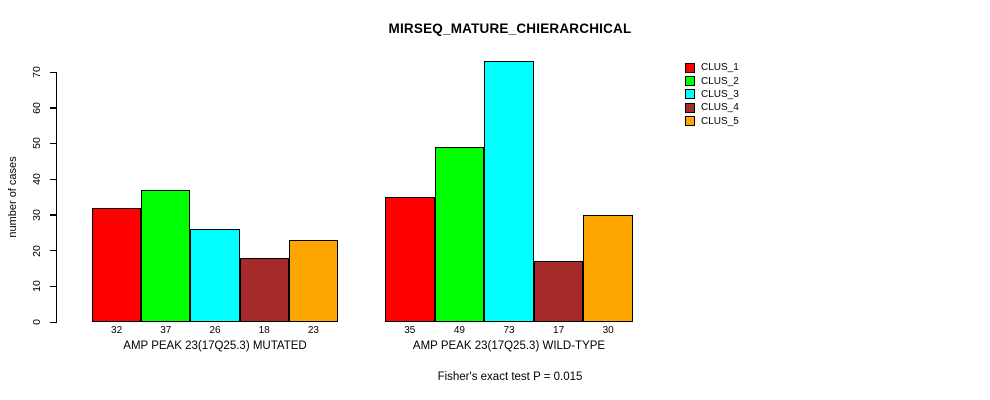 Image resolution: width=990 pixels, height=400 pixels. Describe the element at coordinates (510, 28) in the screenshot. I see `chart-title: MIRSEQ_MATURE_CHIERARCHICAL` at that location.